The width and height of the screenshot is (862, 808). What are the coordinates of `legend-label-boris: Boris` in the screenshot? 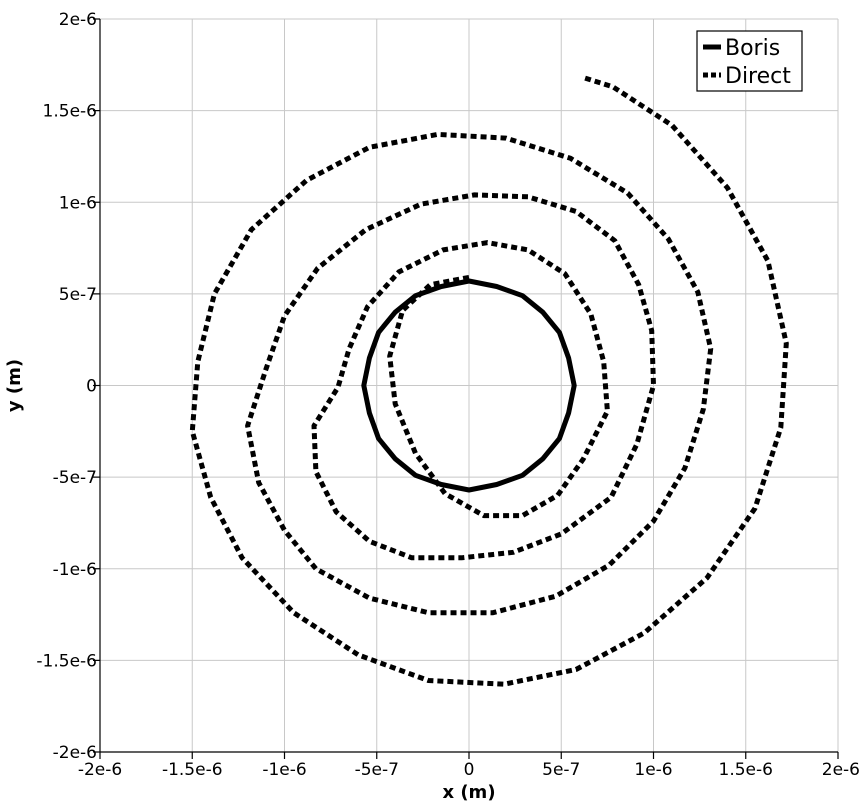 It's located at (752, 48).